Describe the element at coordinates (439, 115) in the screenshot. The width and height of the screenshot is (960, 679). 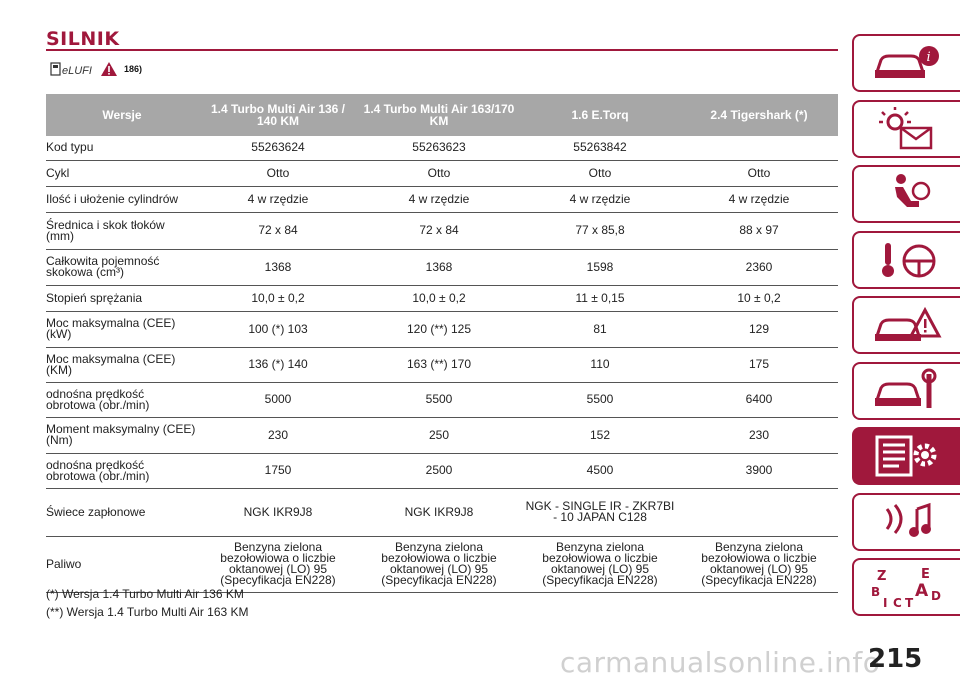
I see `header-col-2: 1.4 Turbo Multi Air 163/170 KM` at that location.